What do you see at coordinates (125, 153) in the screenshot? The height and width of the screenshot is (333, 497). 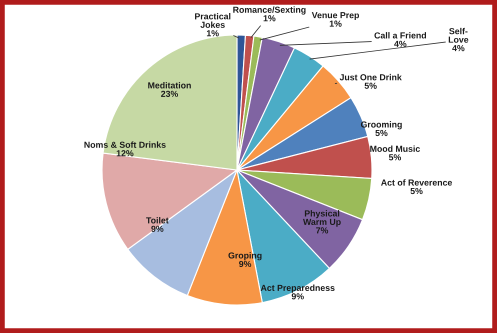 I see `data-label: 12%` at bounding box center [125, 153].